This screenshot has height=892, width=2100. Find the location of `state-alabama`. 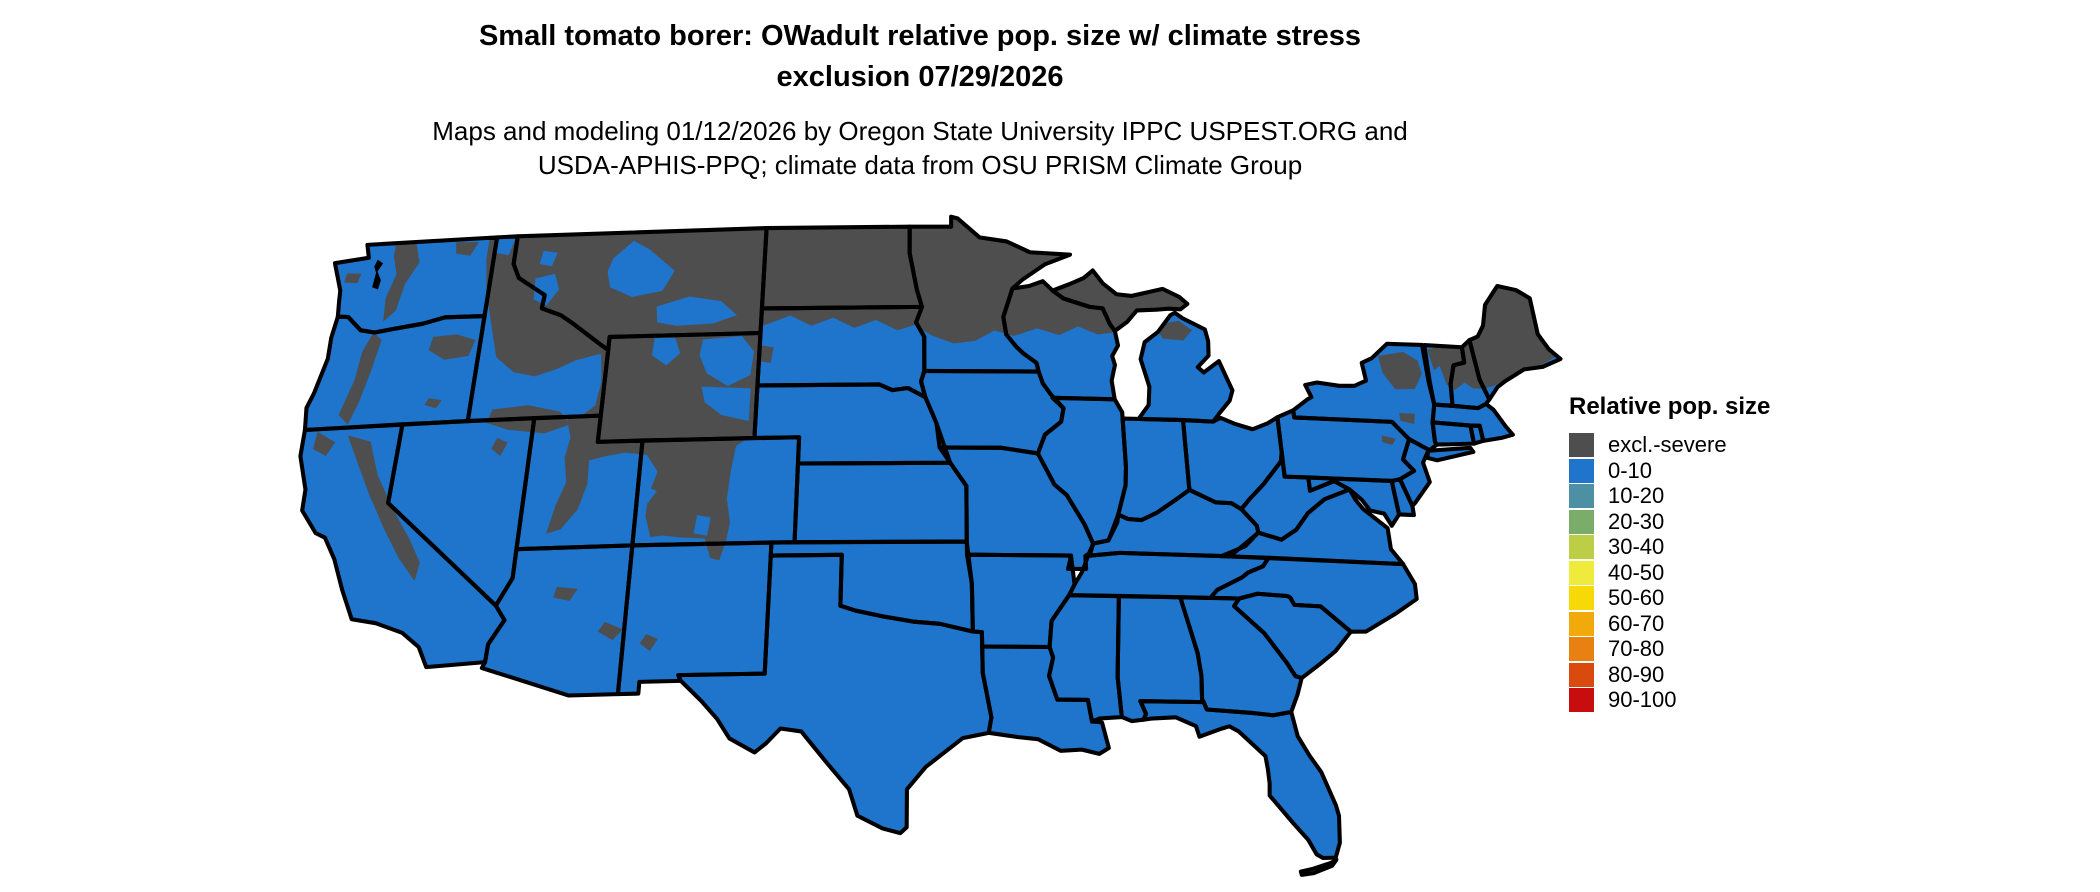

state-alabama is located at coordinates (1160, 658).